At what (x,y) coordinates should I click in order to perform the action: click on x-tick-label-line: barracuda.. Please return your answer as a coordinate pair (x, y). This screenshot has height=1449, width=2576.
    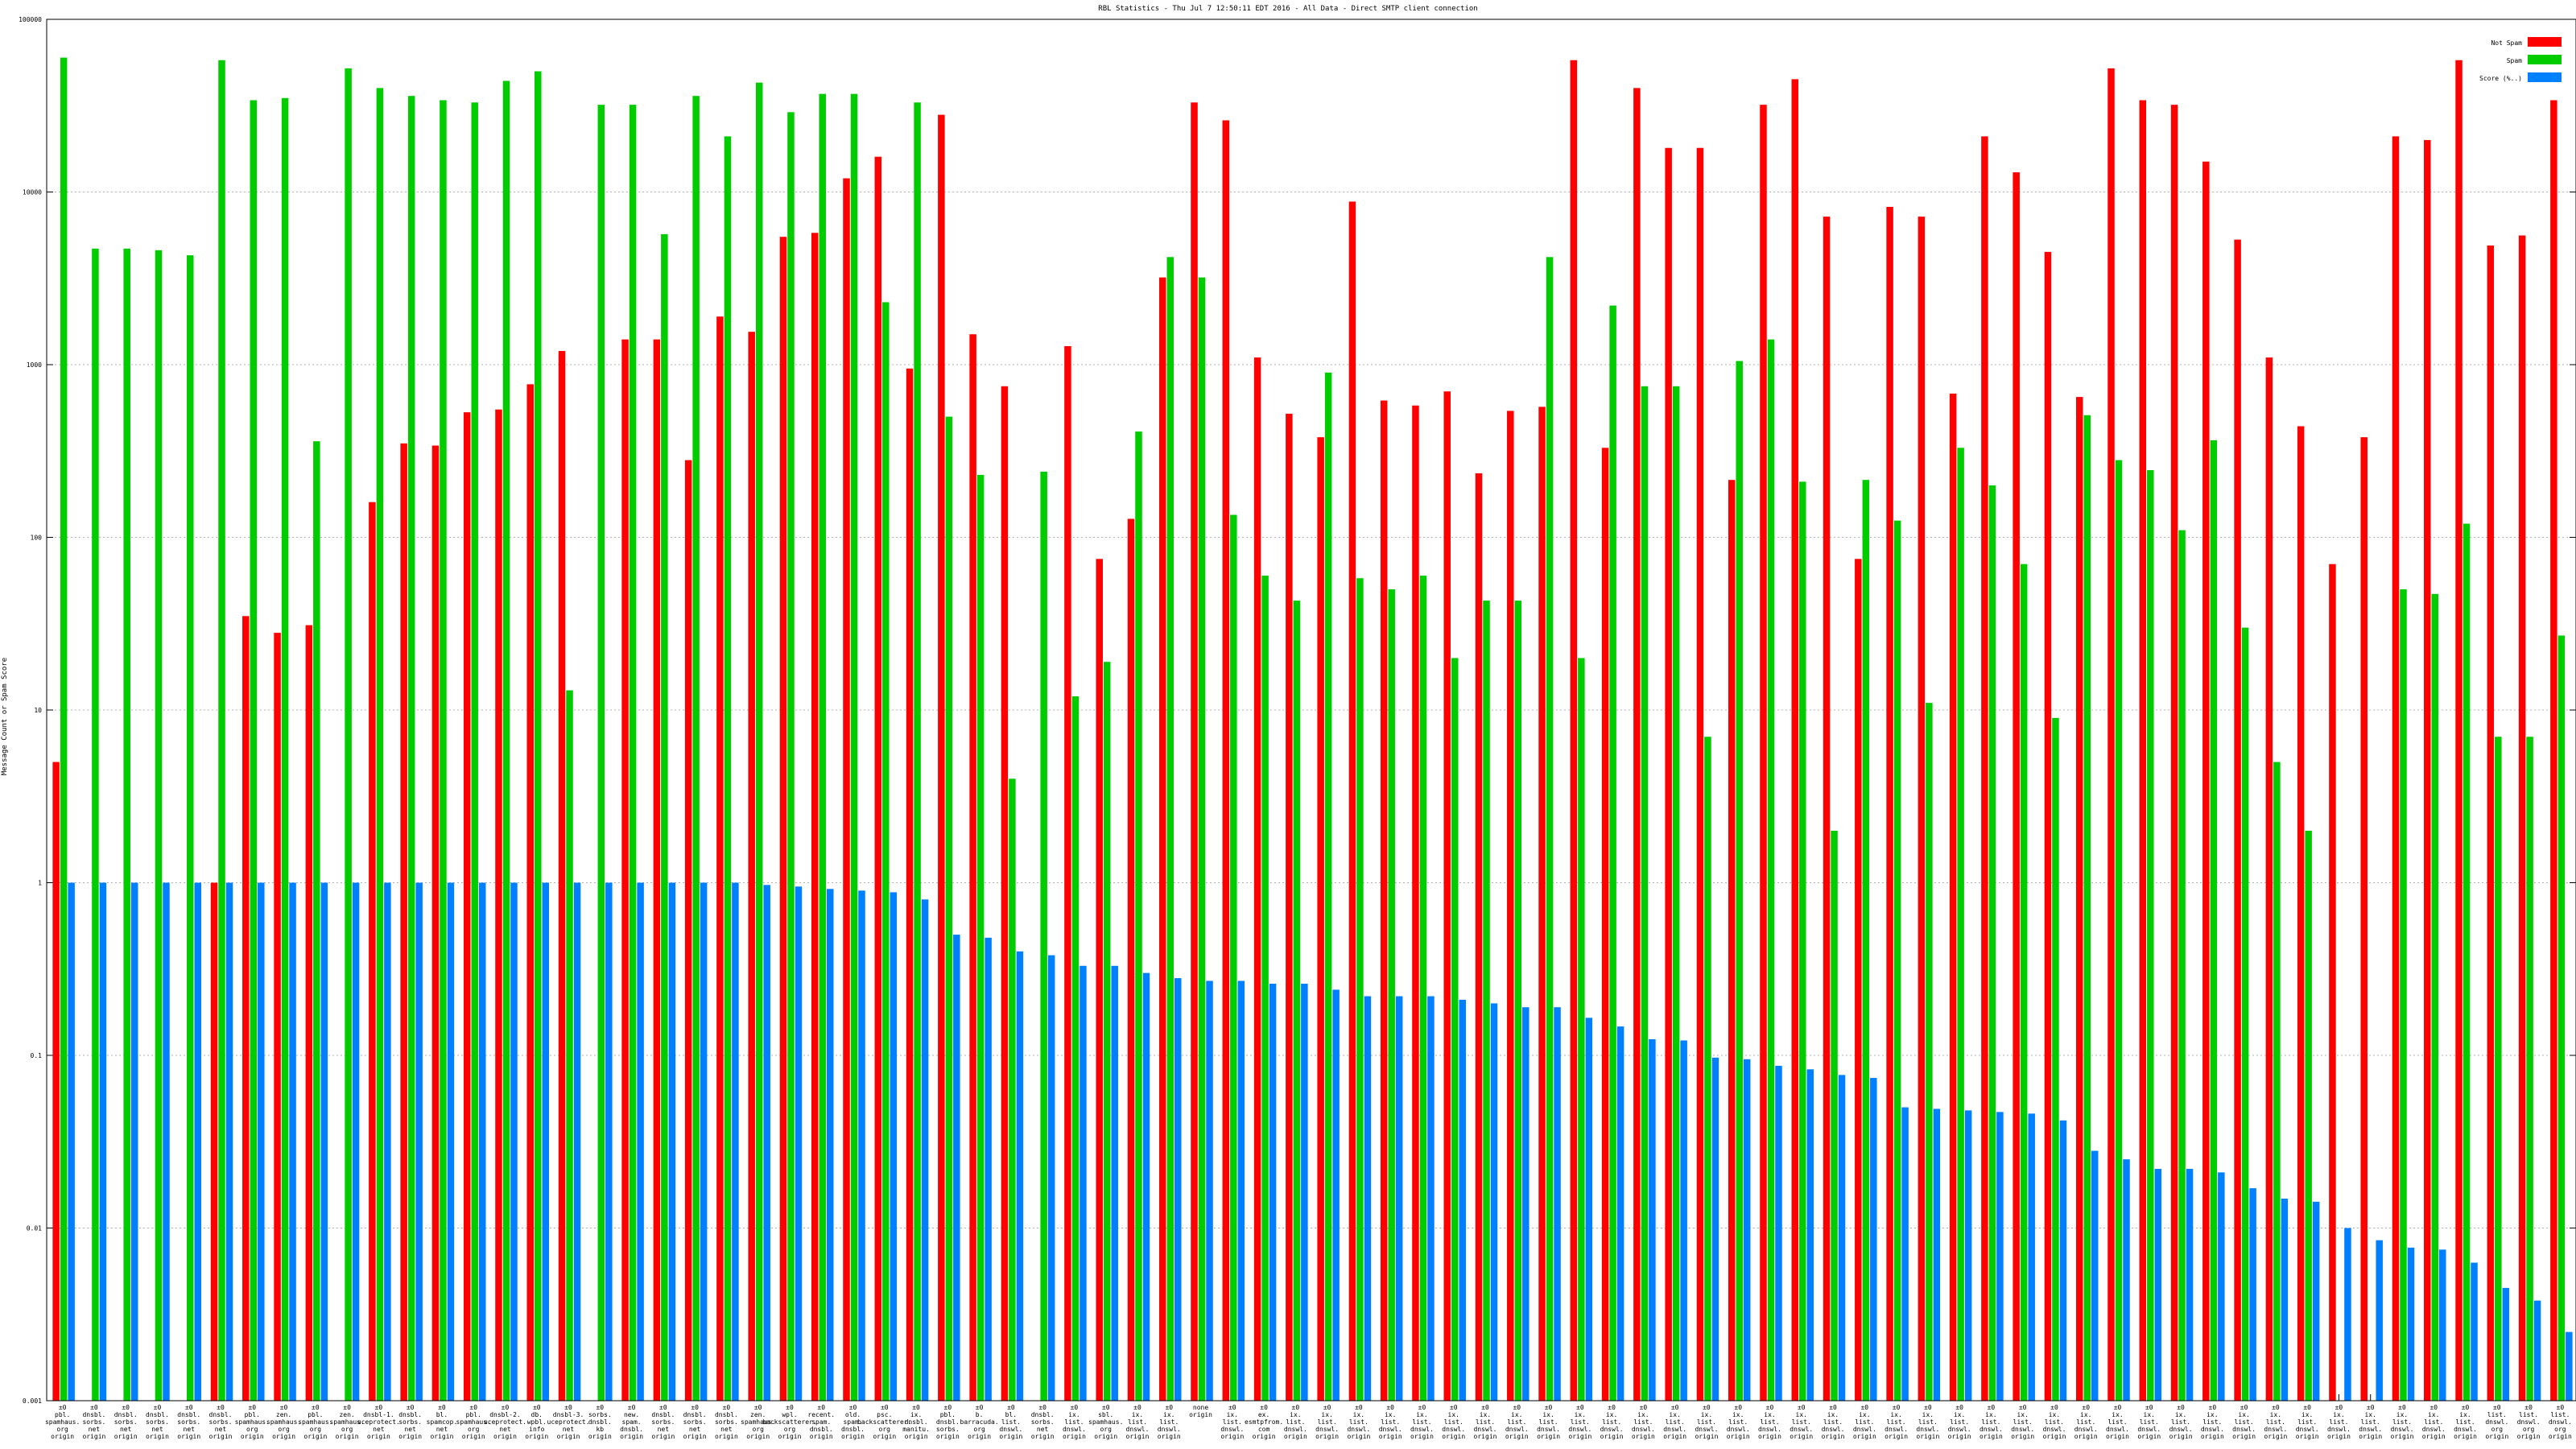
    Looking at the image, I should click on (979, 1422).